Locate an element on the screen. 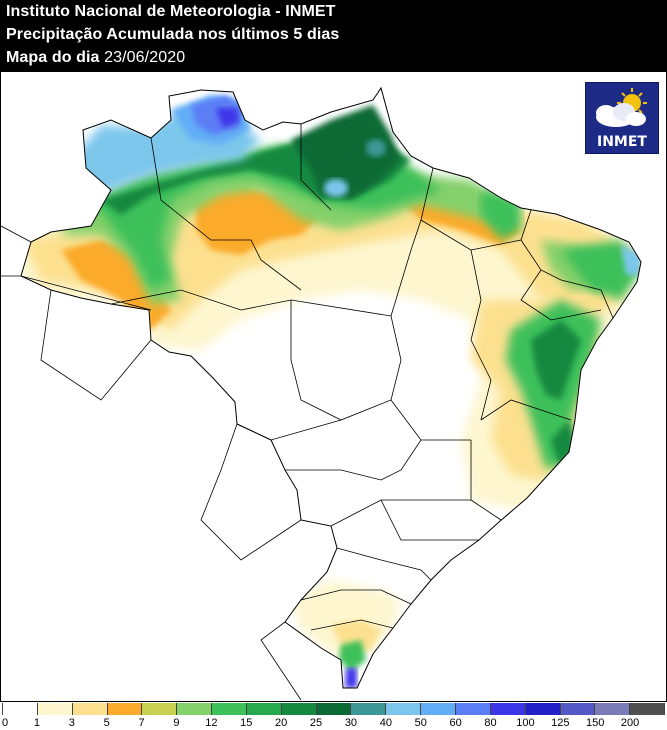 The image size is (667, 730). precipitation-legend: 0 1 3 5 7 9 12 15 20 25 30 40 50 60 80 100 125 150 200 is located at coordinates (333, 716).